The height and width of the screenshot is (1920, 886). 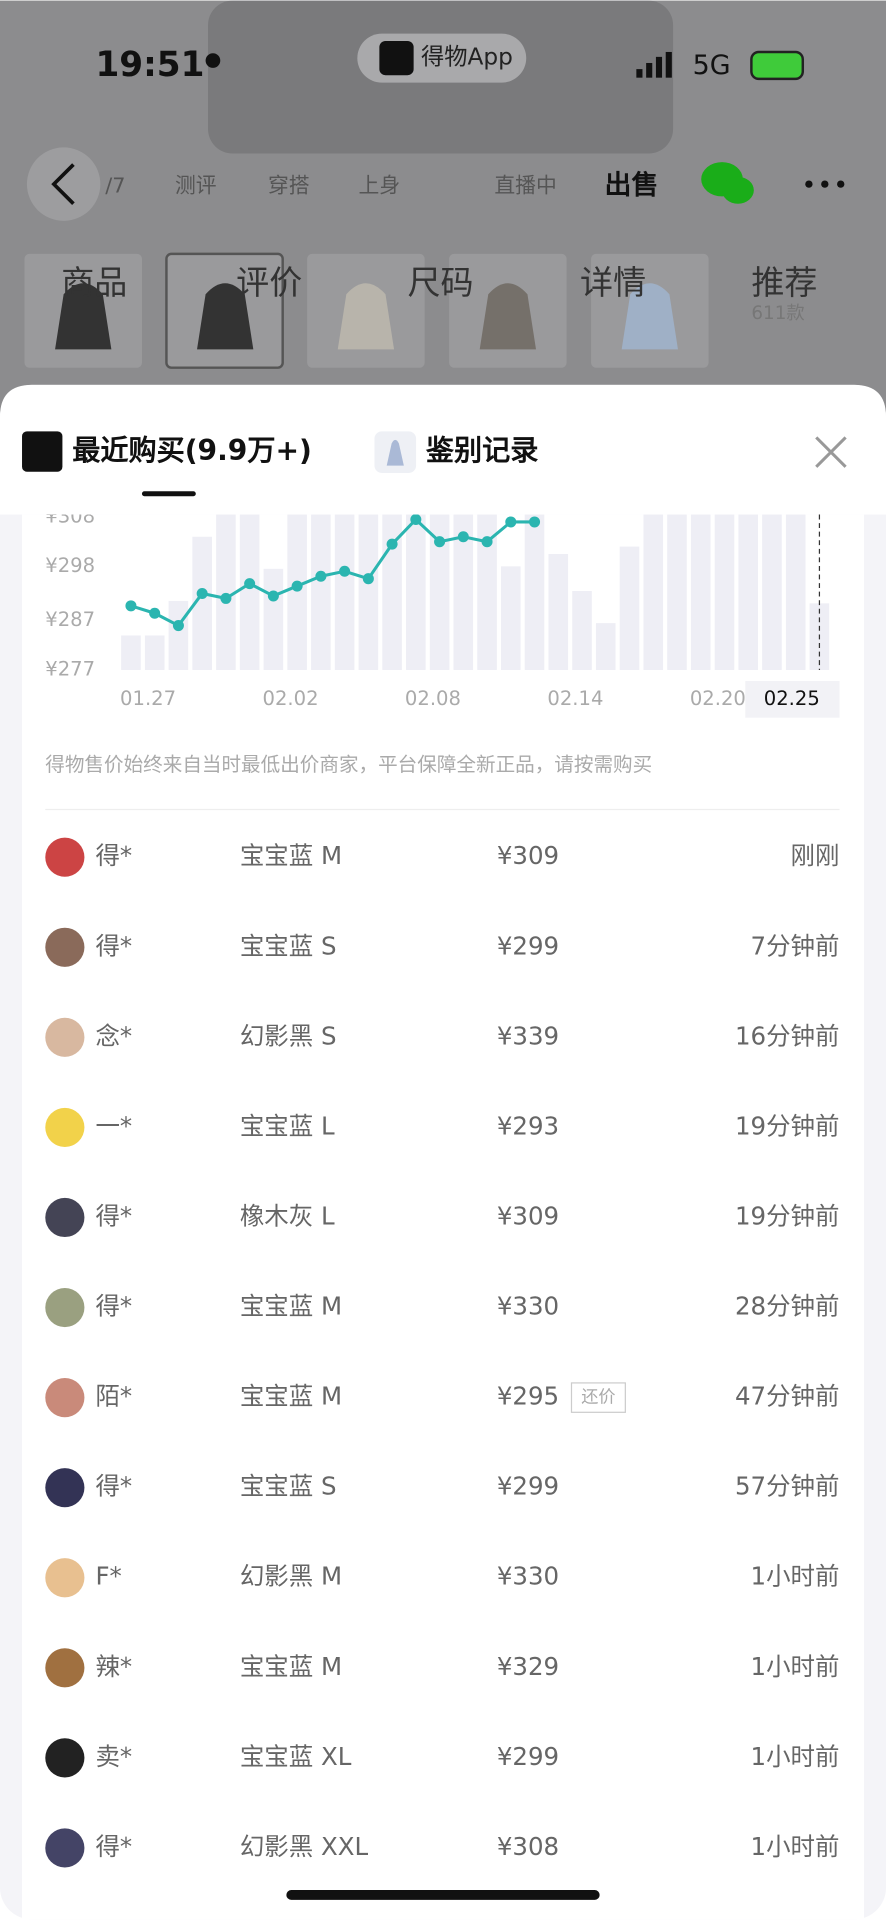 I want to click on dewu-logo, so click(x=42, y=451).